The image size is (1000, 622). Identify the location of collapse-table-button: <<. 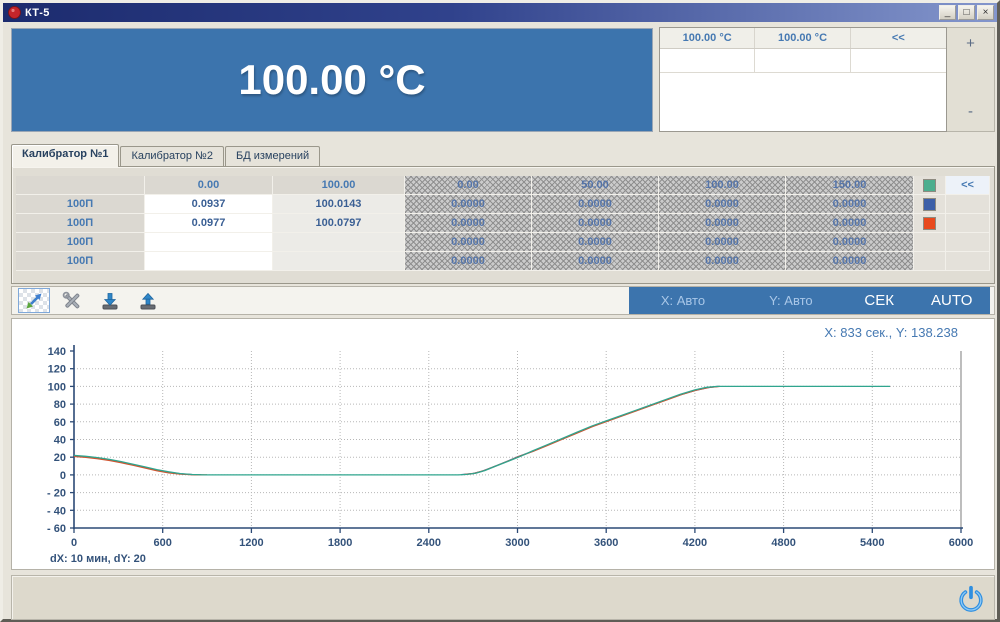
(968, 185).